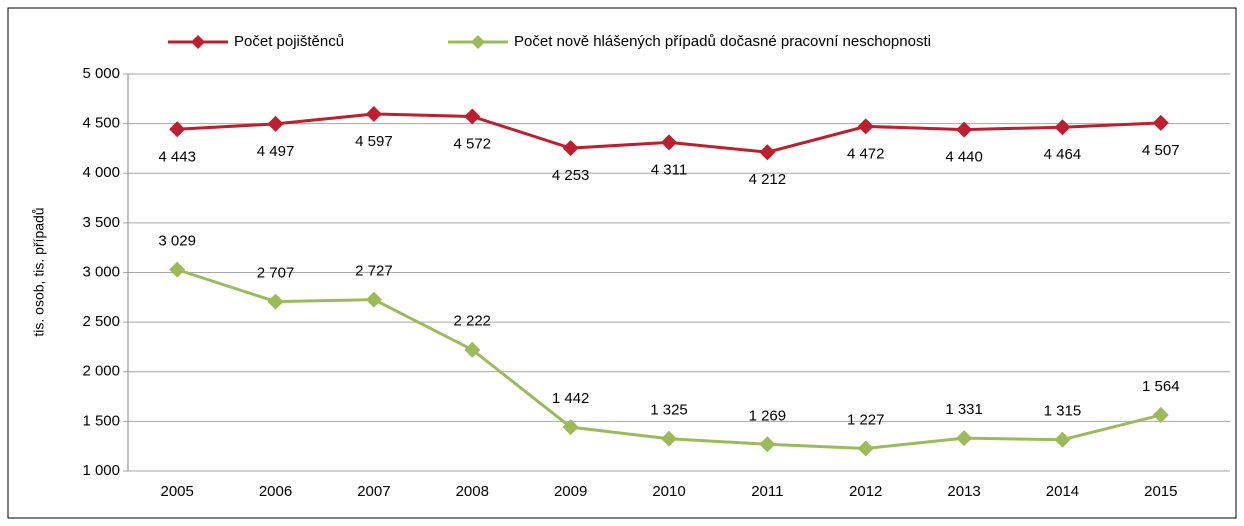  What do you see at coordinates (768, 415) in the screenshot?
I see `data-label: 1 269` at bounding box center [768, 415].